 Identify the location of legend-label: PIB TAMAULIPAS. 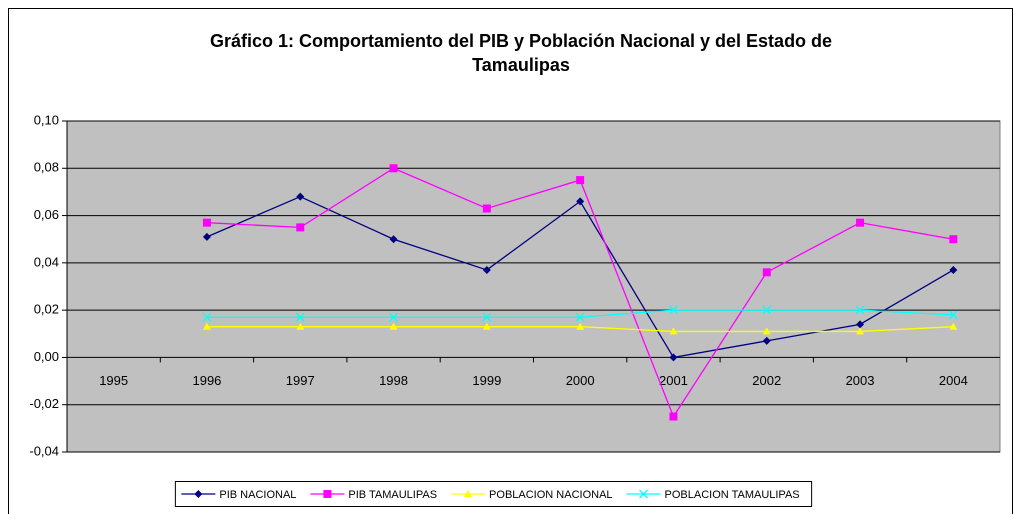
(392, 495).